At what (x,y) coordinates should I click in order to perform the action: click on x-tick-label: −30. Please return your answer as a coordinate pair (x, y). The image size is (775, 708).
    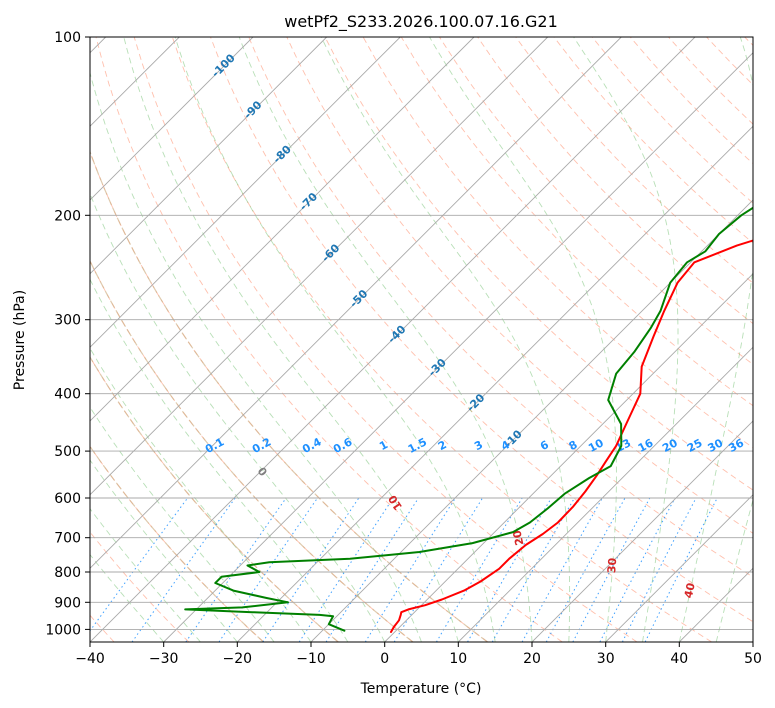
    Looking at the image, I should click on (164, 659).